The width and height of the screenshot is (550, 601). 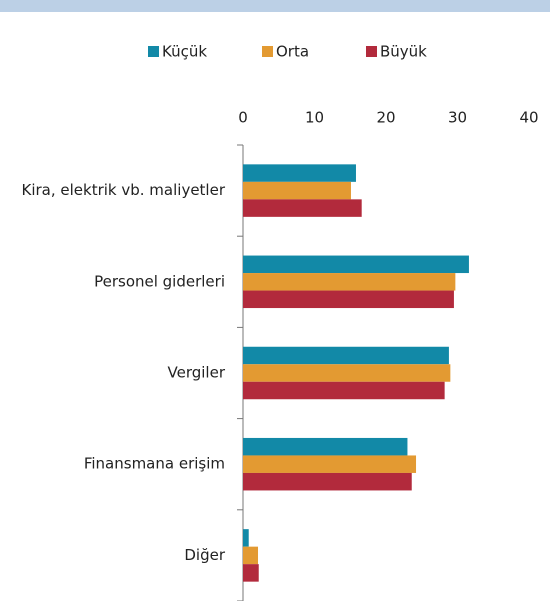 What do you see at coordinates (528, 118) in the screenshot?
I see `x-tick-label: 40` at bounding box center [528, 118].